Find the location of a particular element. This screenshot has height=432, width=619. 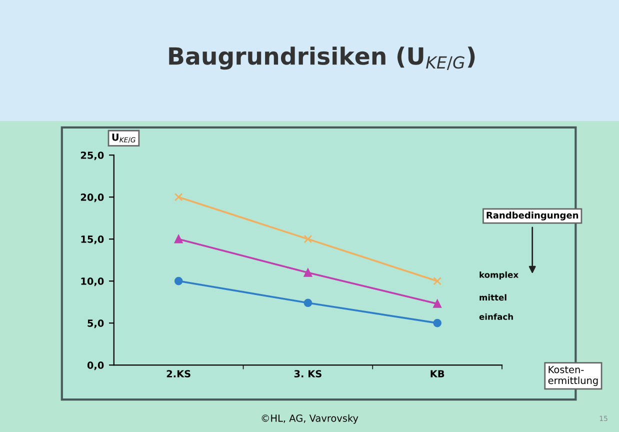

x-tick-label: 2.KS is located at coordinates (178, 374).